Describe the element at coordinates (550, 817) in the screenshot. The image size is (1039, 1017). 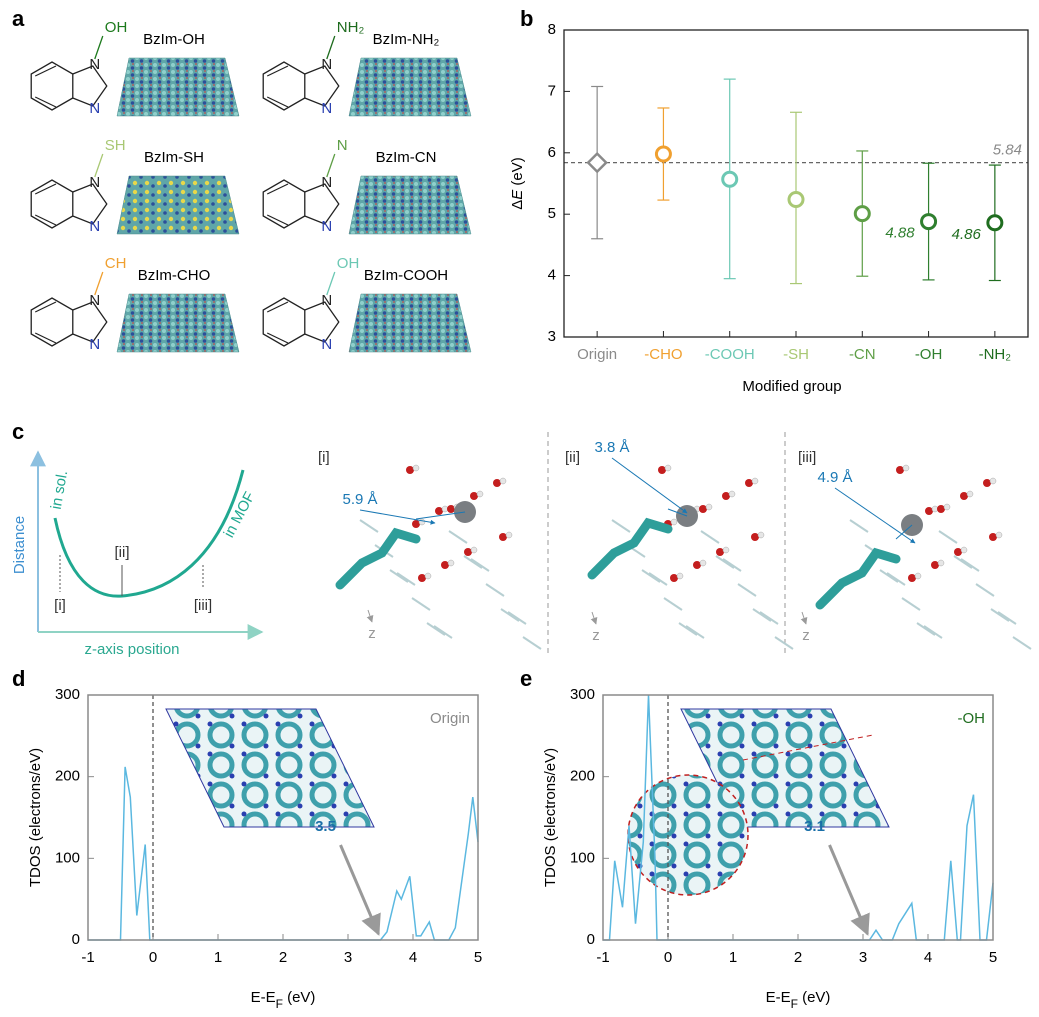
I see `y-axis-label: TDOS (electrons/eV)` at that location.